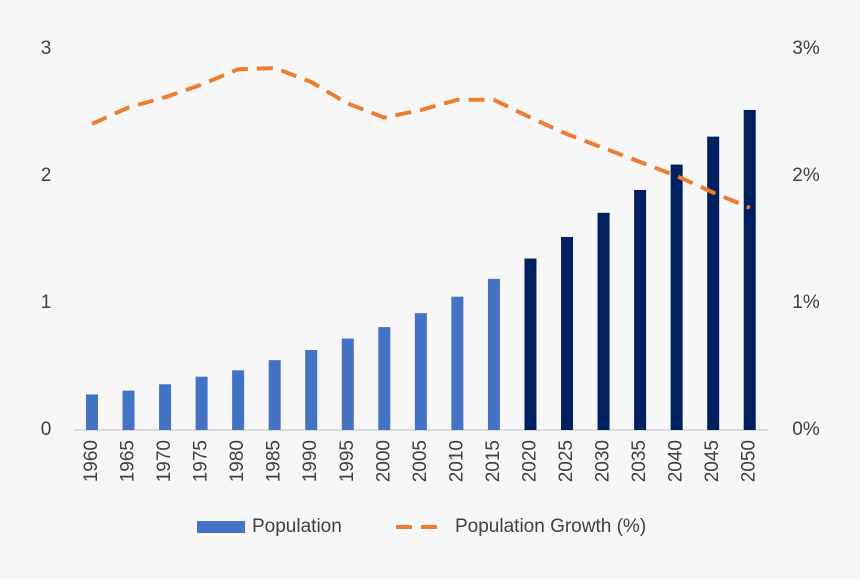  Describe the element at coordinates (46, 48) in the screenshot. I see `y-tick-label: 3` at that location.